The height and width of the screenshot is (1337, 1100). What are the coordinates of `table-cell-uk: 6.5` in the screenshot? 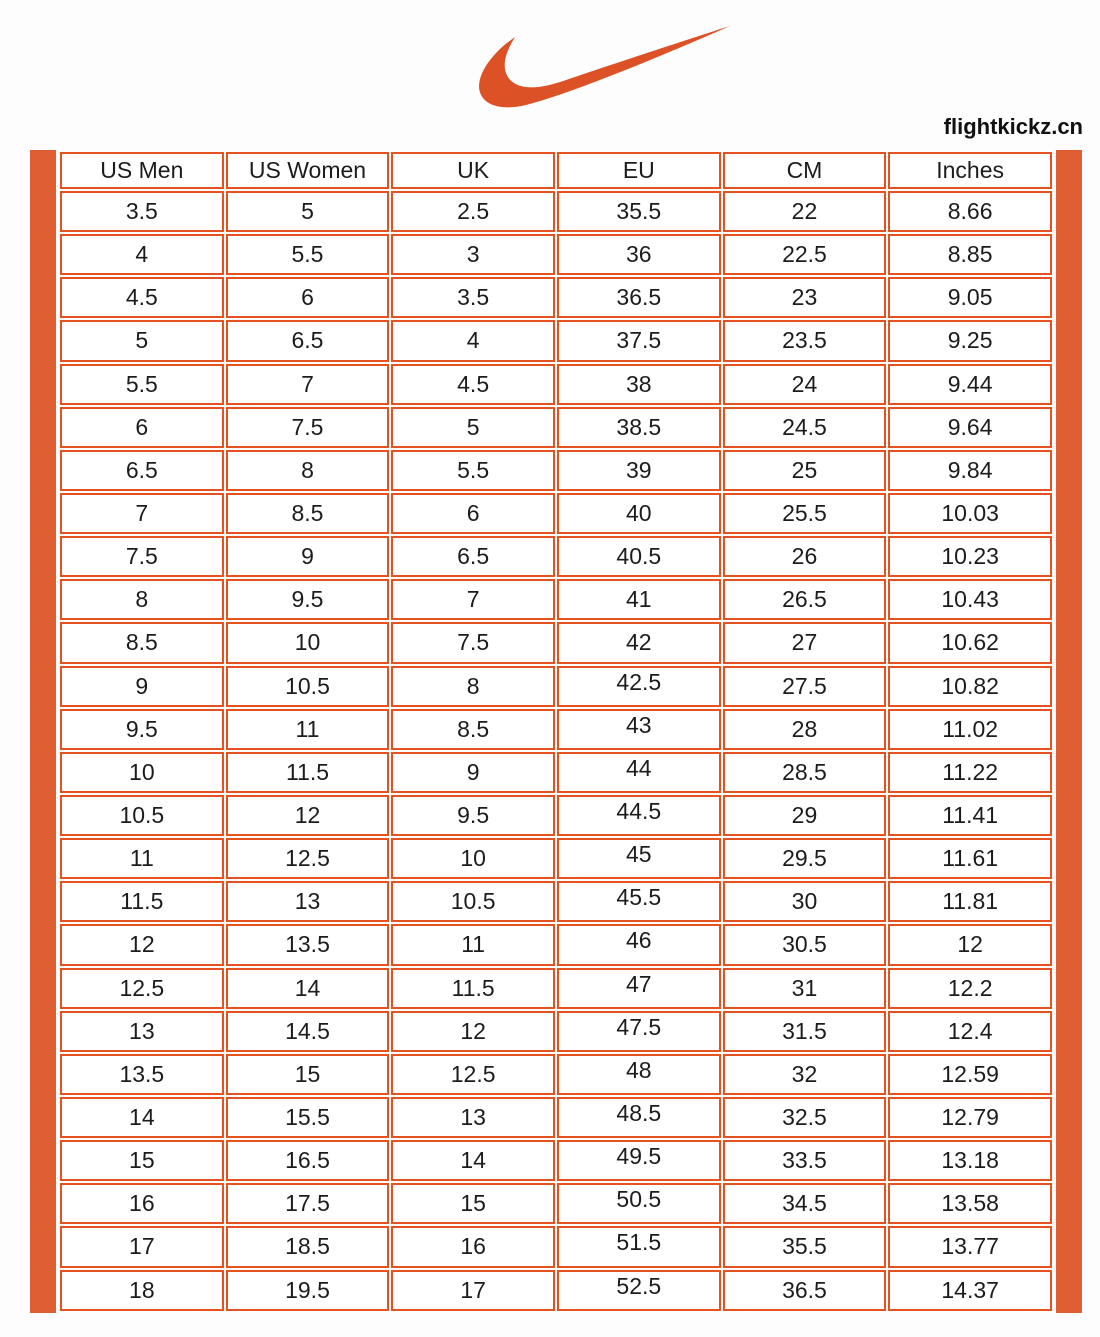 It's located at (473, 557).